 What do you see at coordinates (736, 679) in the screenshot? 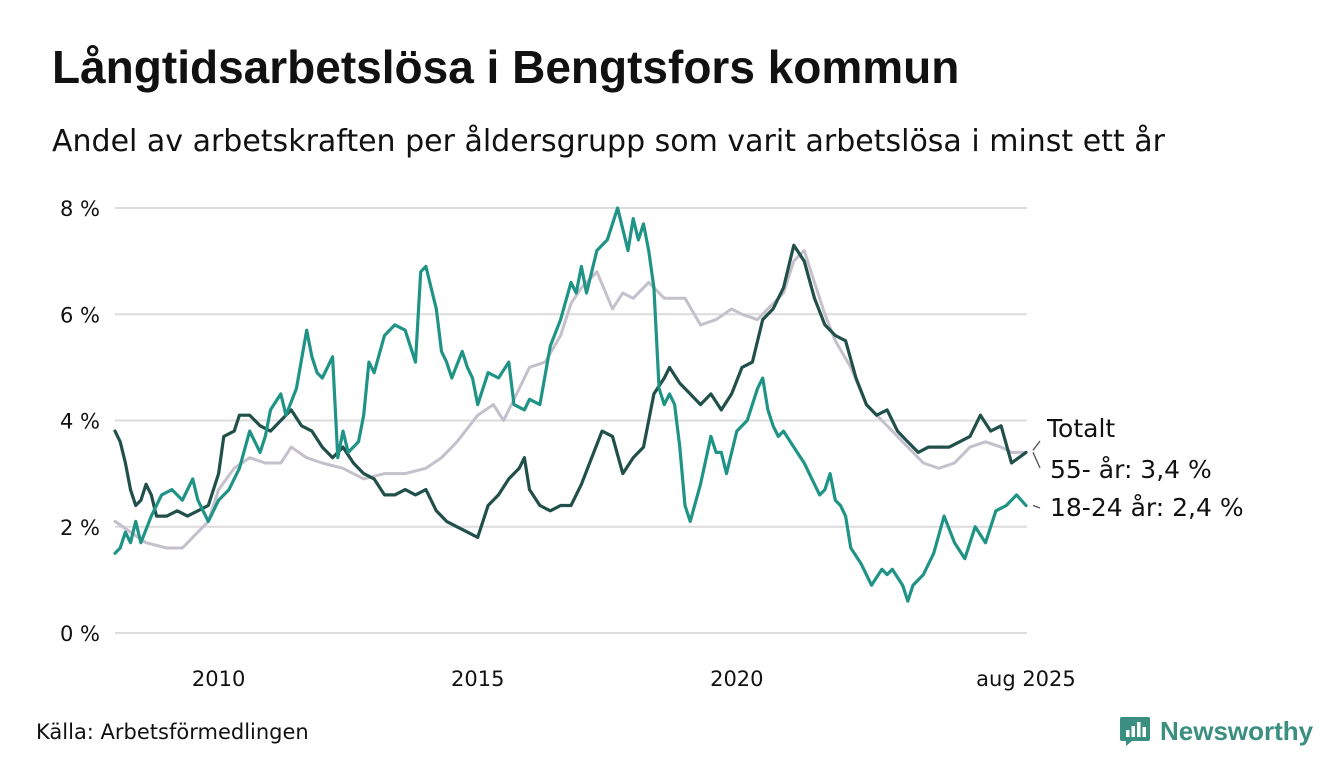
I see `x-tick-label: 2020` at bounding box center [736, 679].